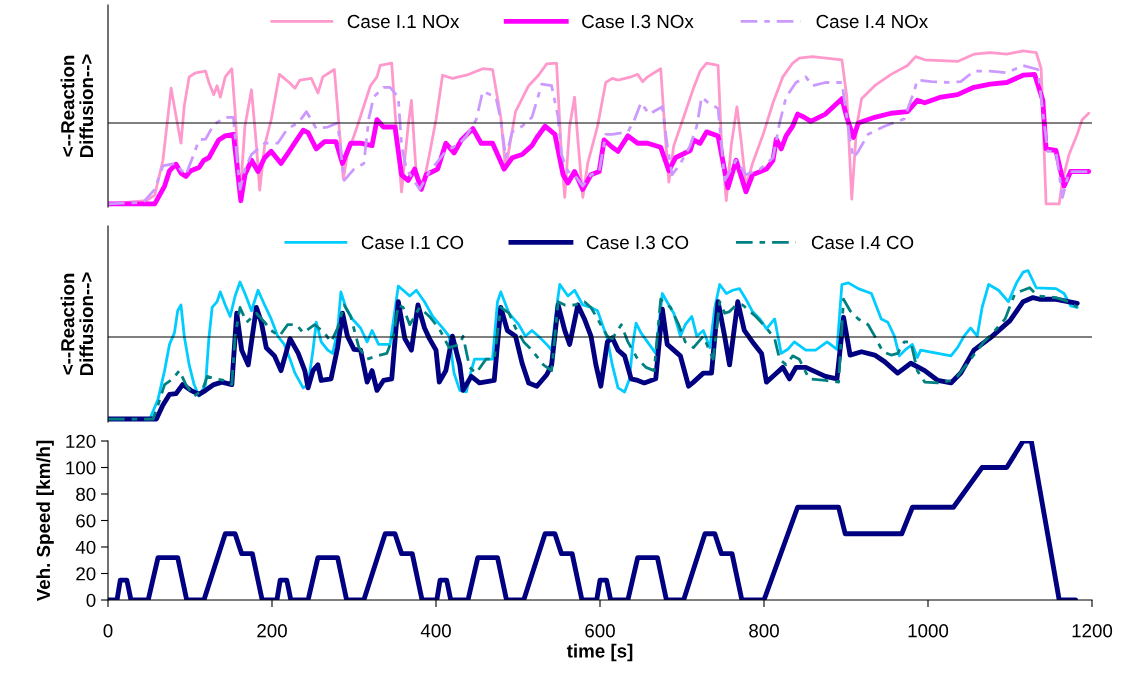 This screenshot has width=1121, height=677. I want to click on y-tick-label: 60, so click(86, 521).